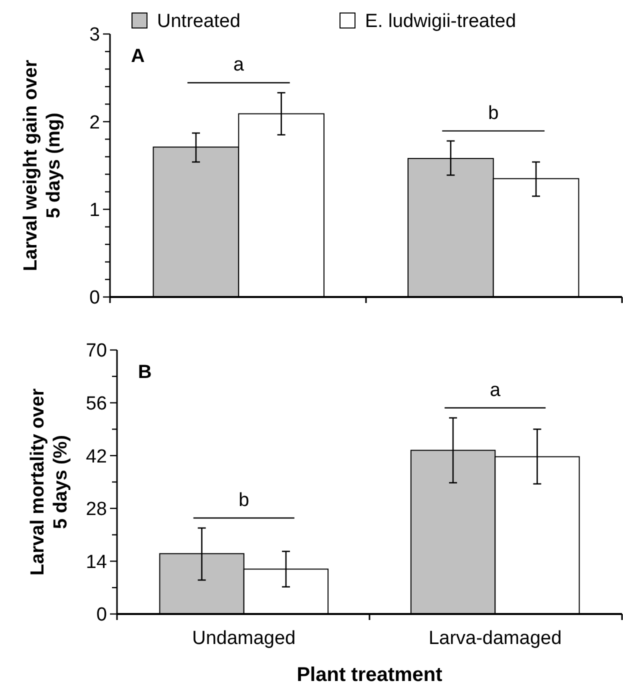  I want to click on y-tick-label: 1, so click(94, 210).